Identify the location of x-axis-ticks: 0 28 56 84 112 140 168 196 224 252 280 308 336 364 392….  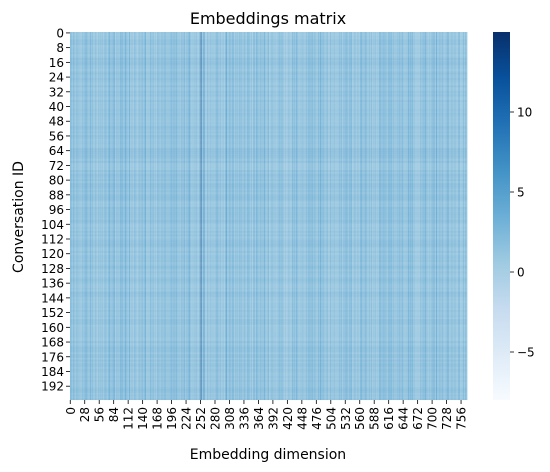
(266, 415).